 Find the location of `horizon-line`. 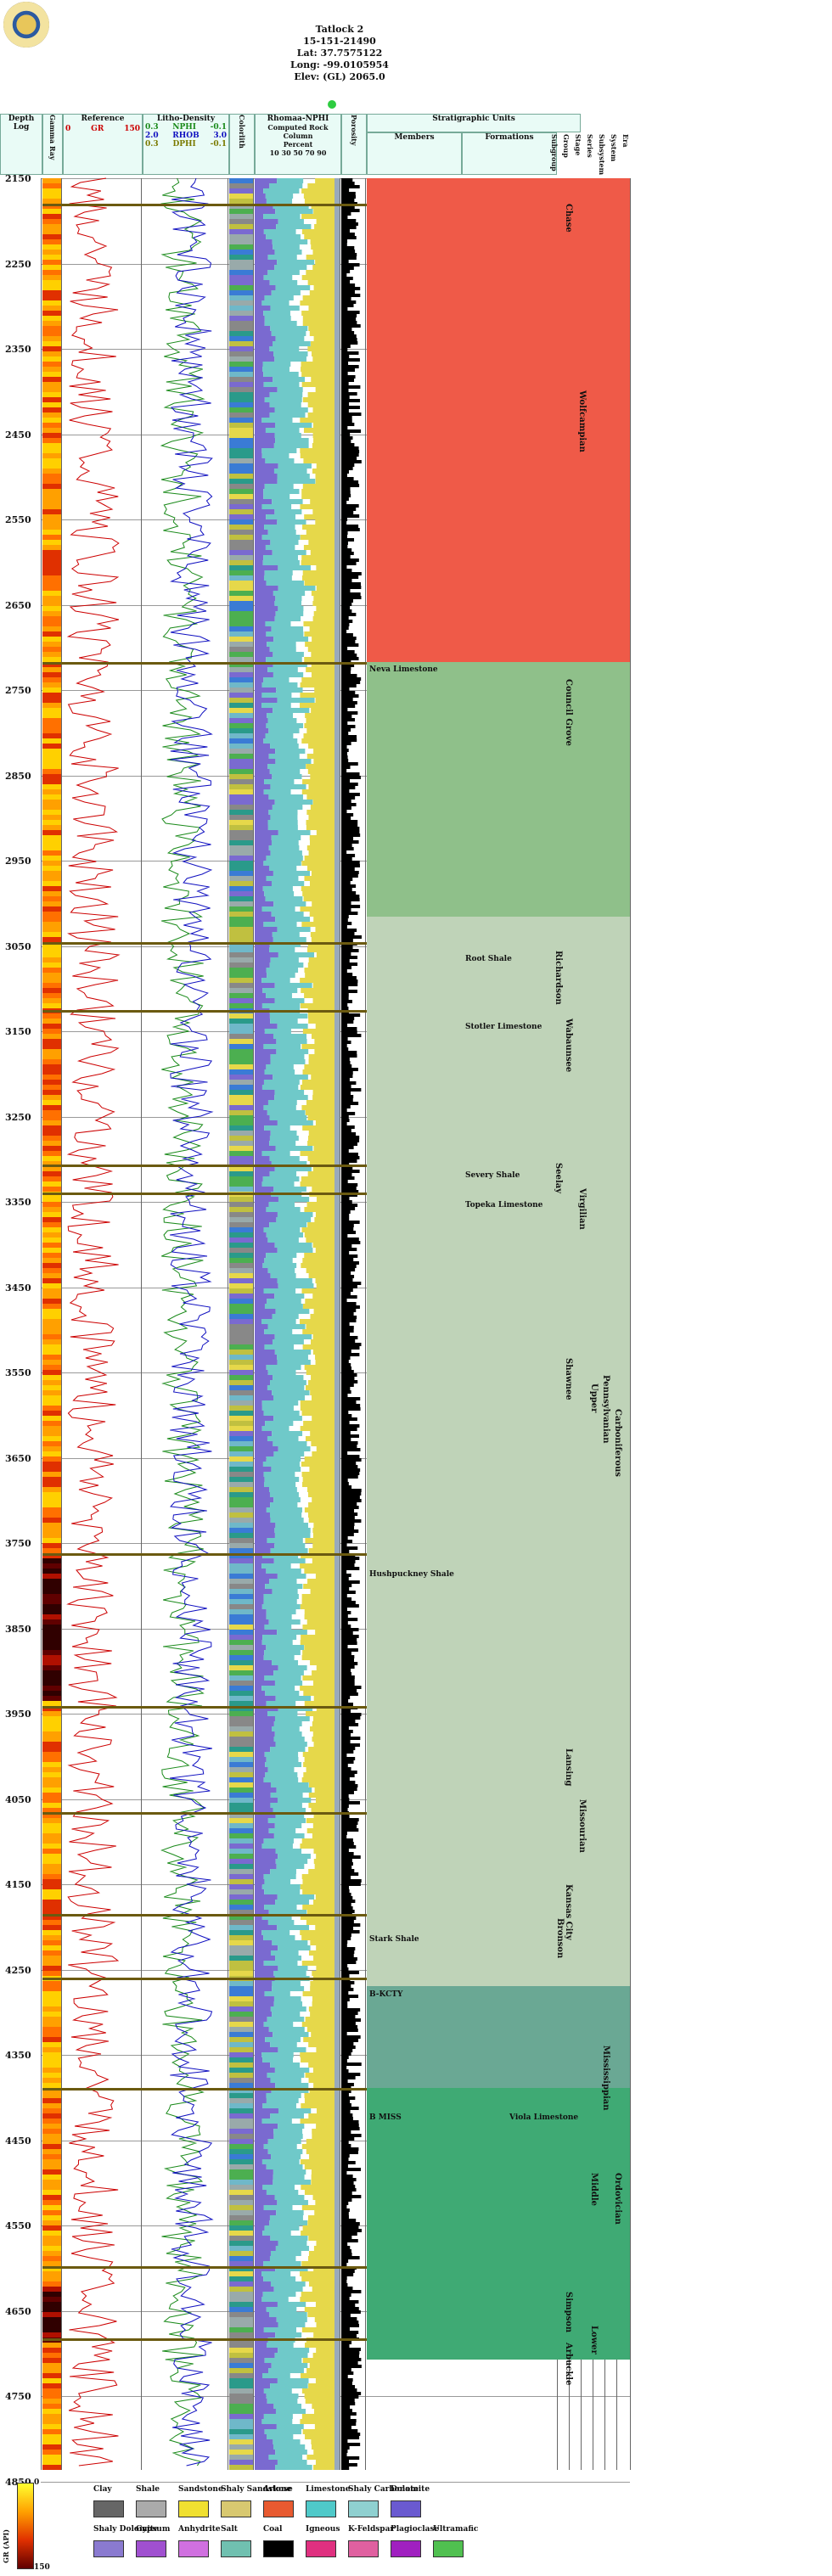

horizon-line is located at coordinates (204, 943).